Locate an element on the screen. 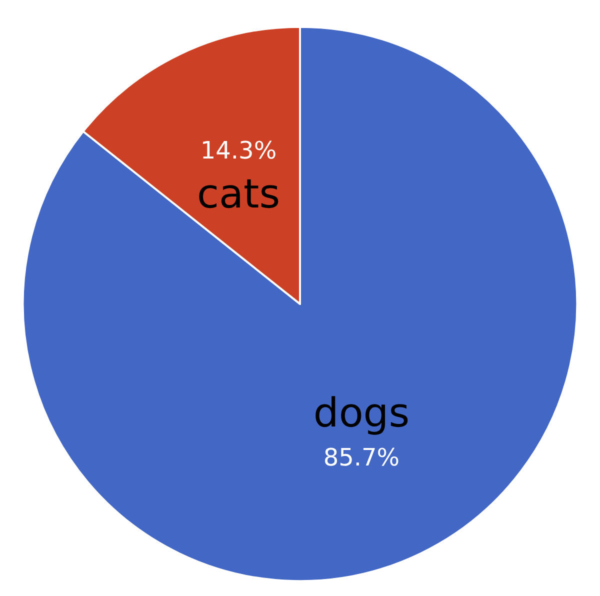  slice-label: dogs is located at coordinates (361, 413).